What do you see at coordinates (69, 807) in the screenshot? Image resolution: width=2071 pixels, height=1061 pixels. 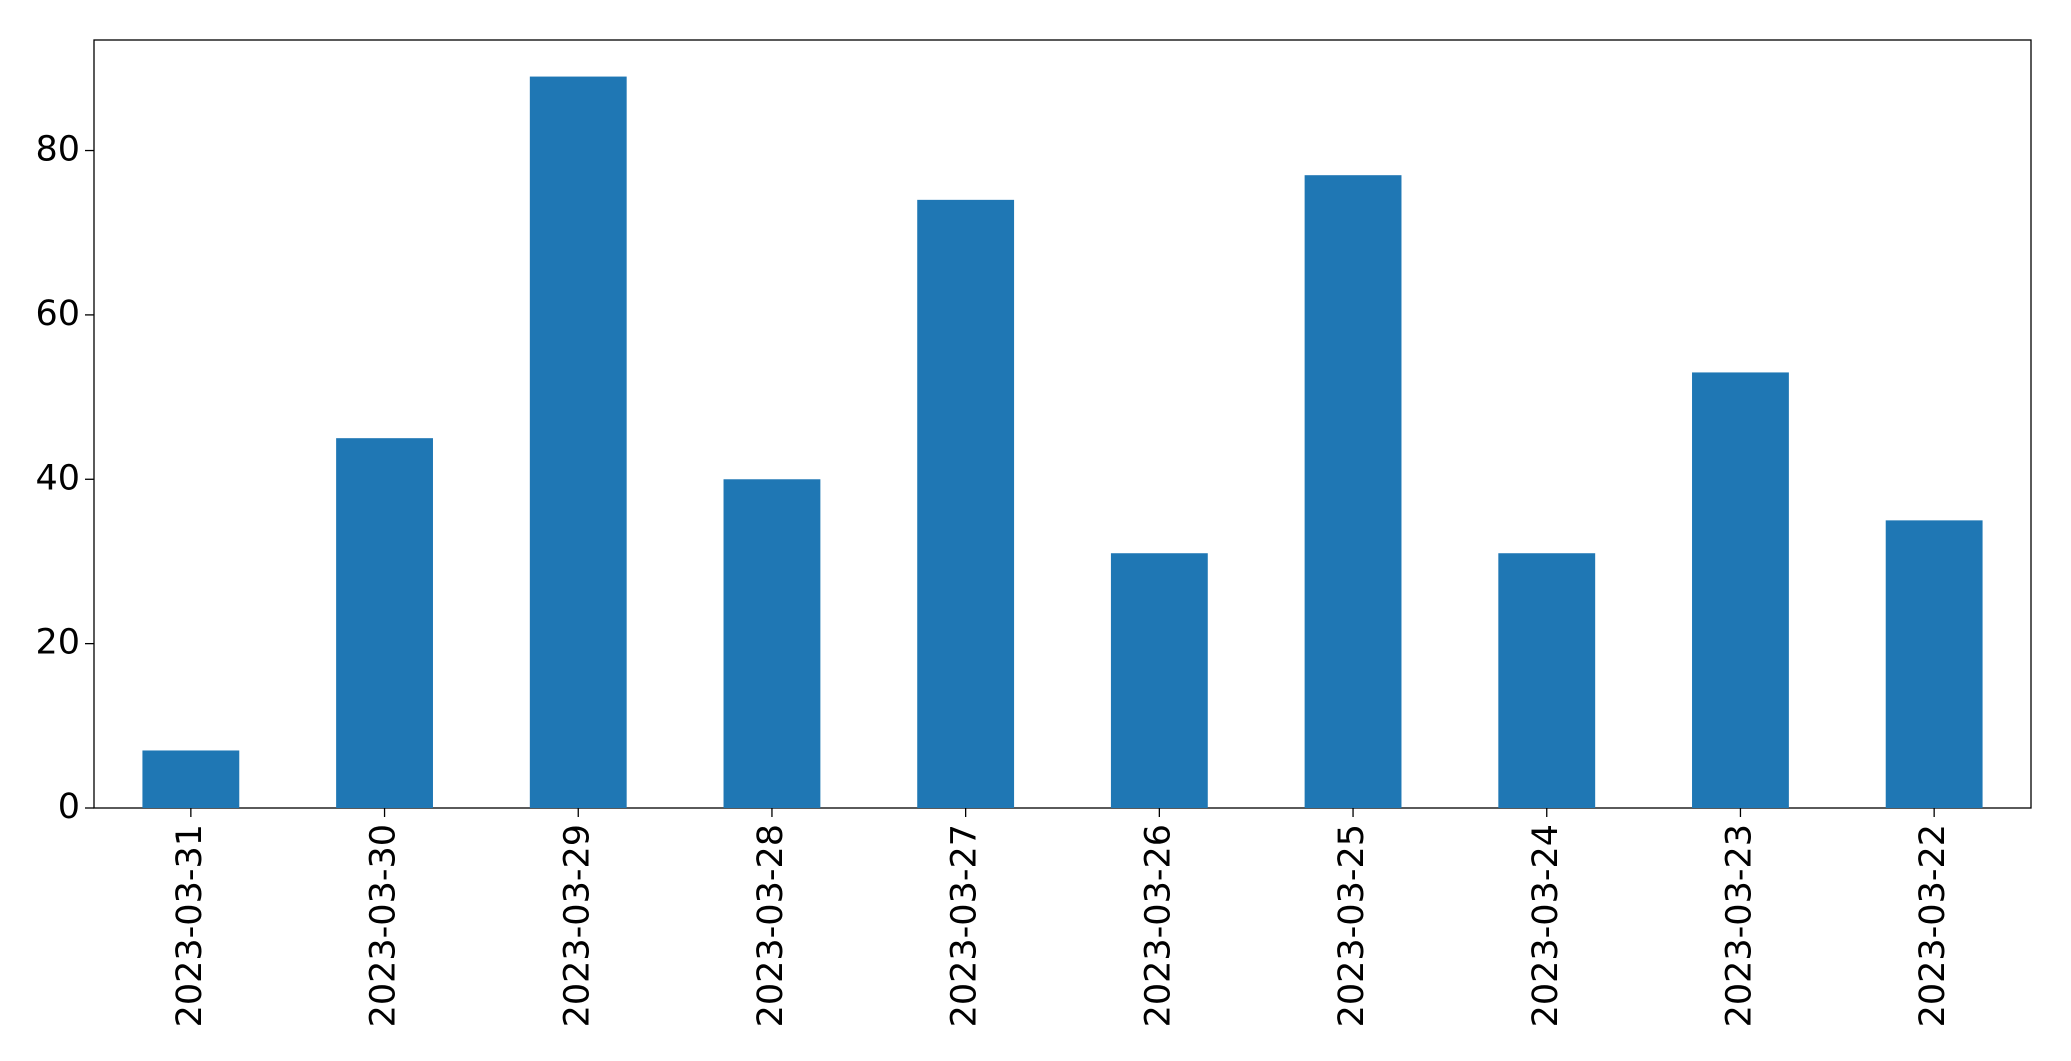 I see `y-tick-label: 0` at bounding box center [69, 807].